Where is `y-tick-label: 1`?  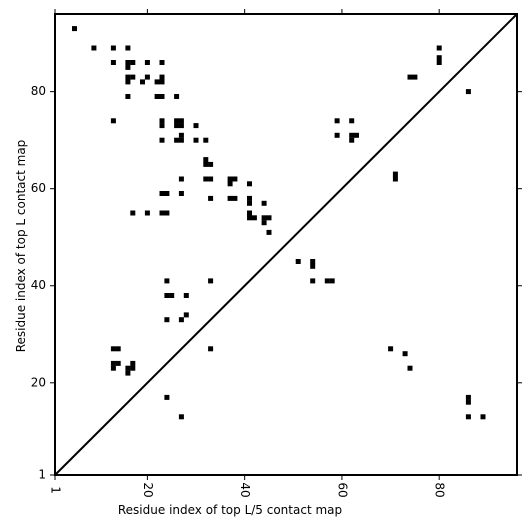
y-tick-label: 1 is located at coordinates (42, 475).